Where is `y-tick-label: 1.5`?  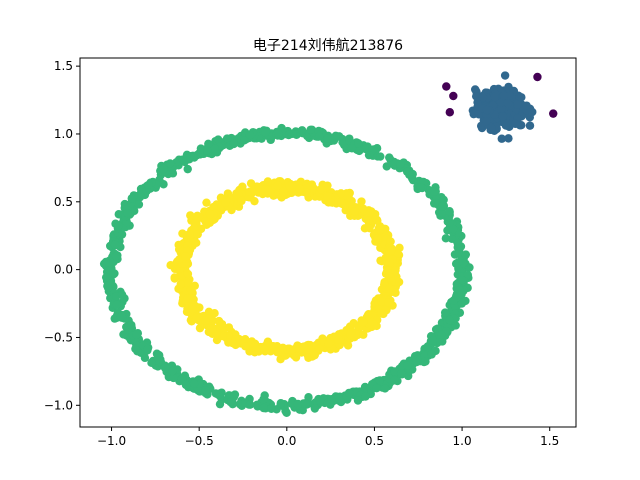
y-tick-label: 1.5 is located at coordinates (63, 66).